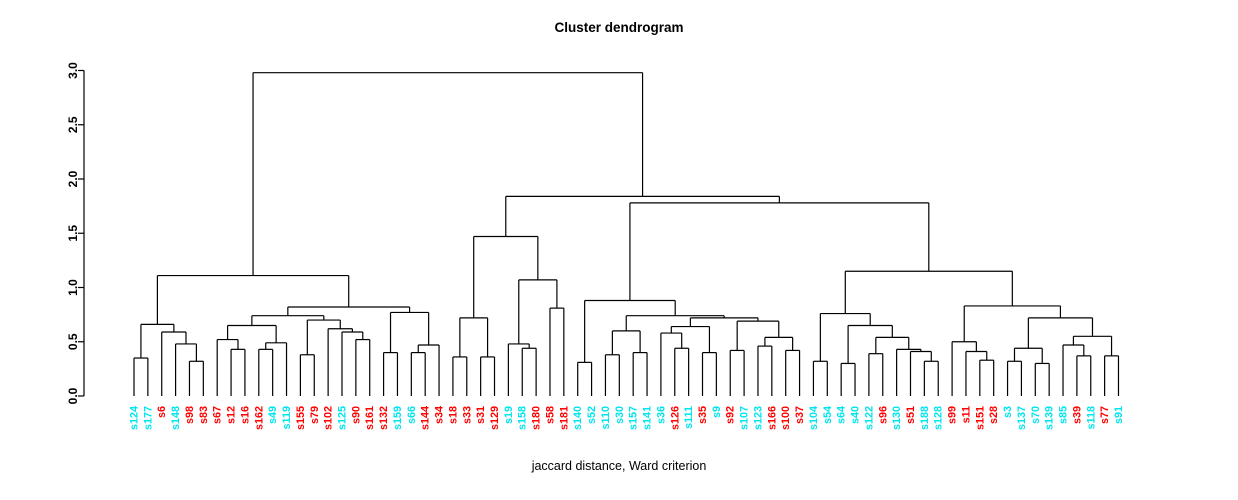  What do you see at coordinates (828, 415) in the screenshot?
I see `leaf-label: s54` at bounding box center [828, 415].